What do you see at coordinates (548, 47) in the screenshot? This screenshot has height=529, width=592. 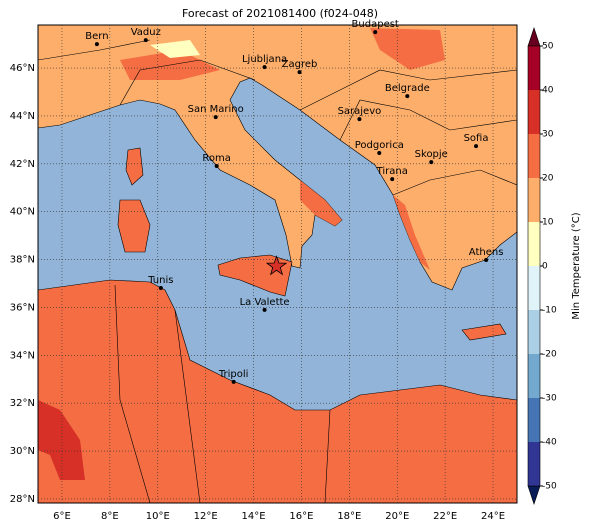 I see `colorbar-tick-label: 50` at bounding box center [548, 47].